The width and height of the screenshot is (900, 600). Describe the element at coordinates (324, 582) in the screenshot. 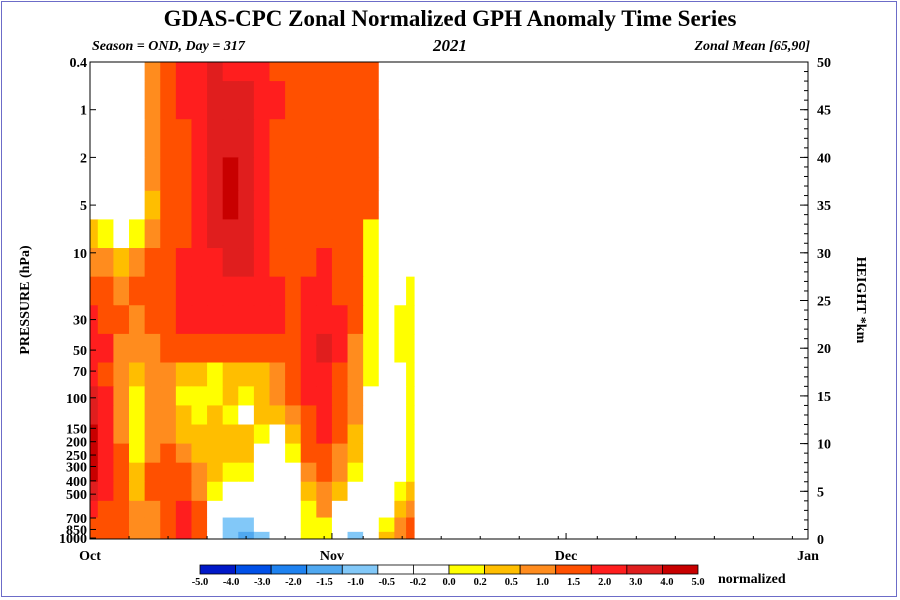

I see `colorbar-level-label: -1.5` at that location.